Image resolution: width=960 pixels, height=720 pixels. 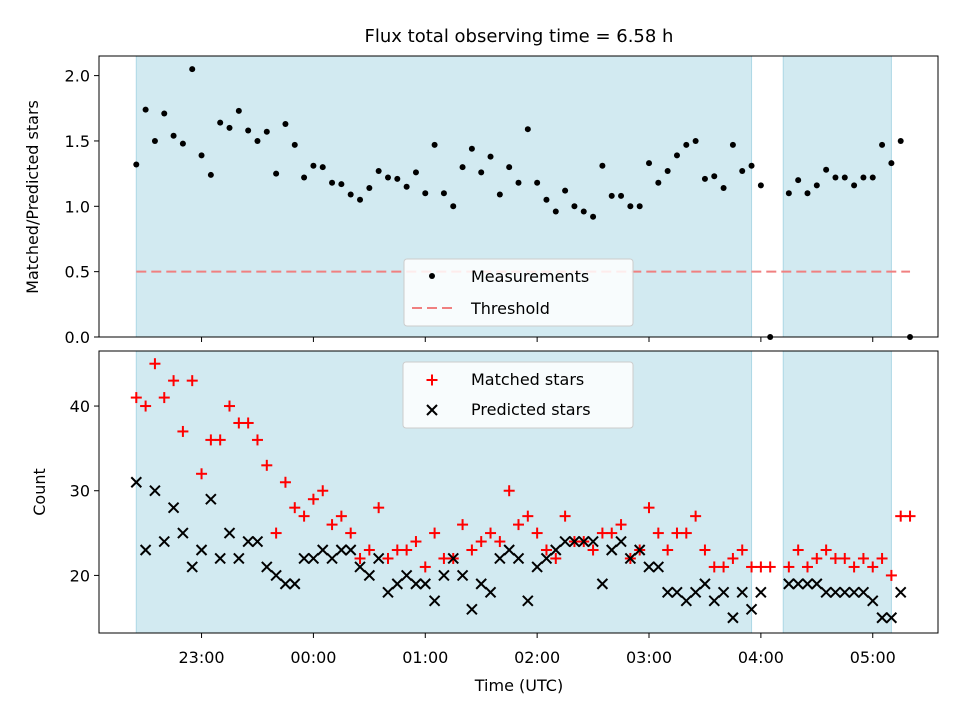 What do you see at coordinates (518, 292) in the screenshot?
I see `top-legend: Measurements Threshold` at bounding box center [518, 292].